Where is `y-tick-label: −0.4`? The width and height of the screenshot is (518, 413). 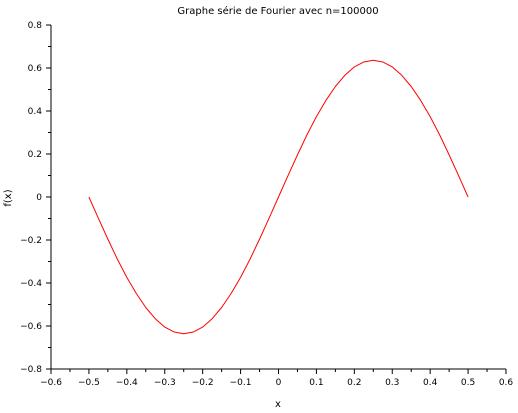 y-tick-label: −0.4 is located at coordinates (31, 284).